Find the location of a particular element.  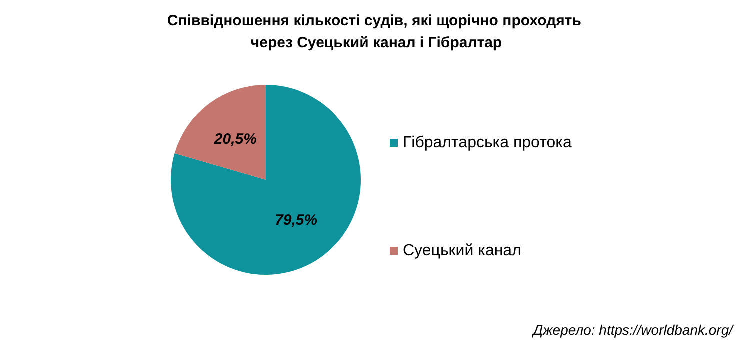

chart-title: Співвідношення кількості судів, які щорічно проходять через Суецький канал і Гібралтар is located at coordinates (376, 32).